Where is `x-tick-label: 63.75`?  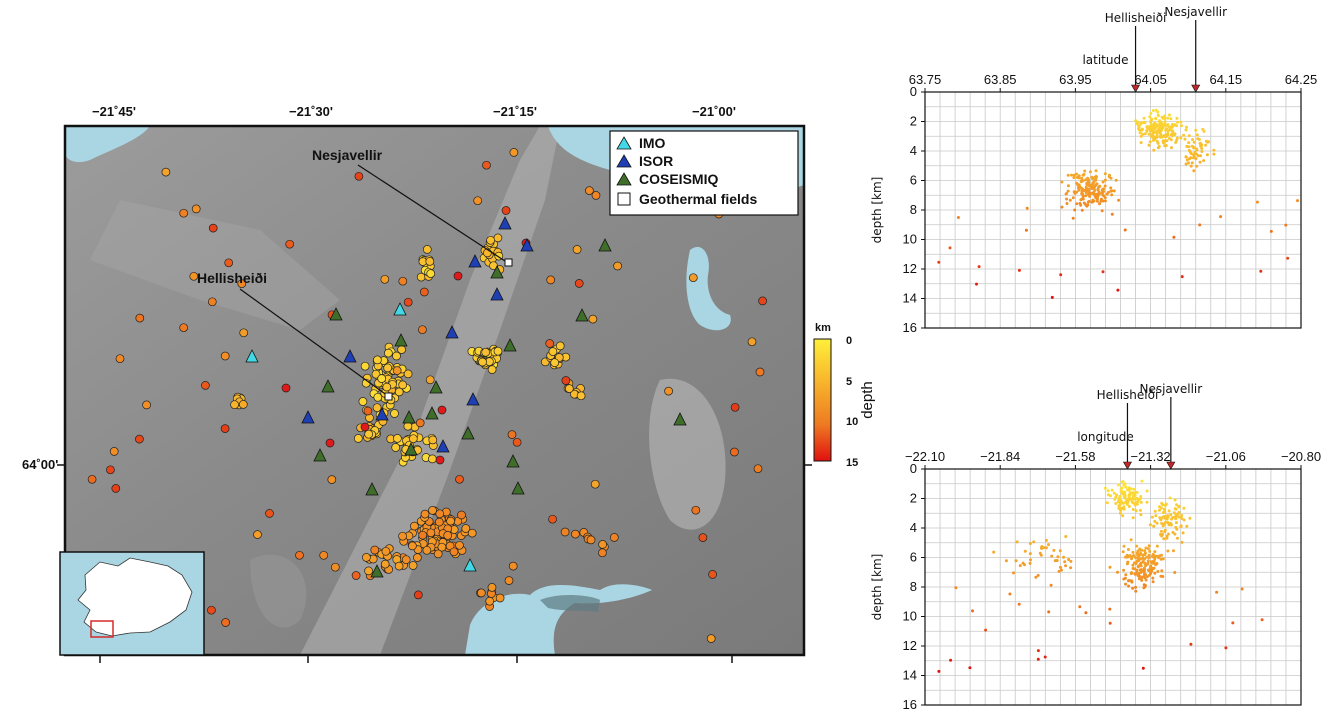 x-tick-label: 63.75 is located at coordinates (925, 79).